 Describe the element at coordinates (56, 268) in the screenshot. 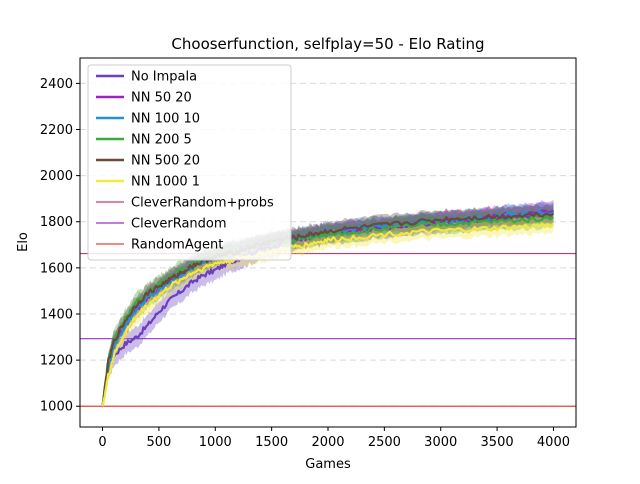

I see `y-tick-label: 1600` at that location.